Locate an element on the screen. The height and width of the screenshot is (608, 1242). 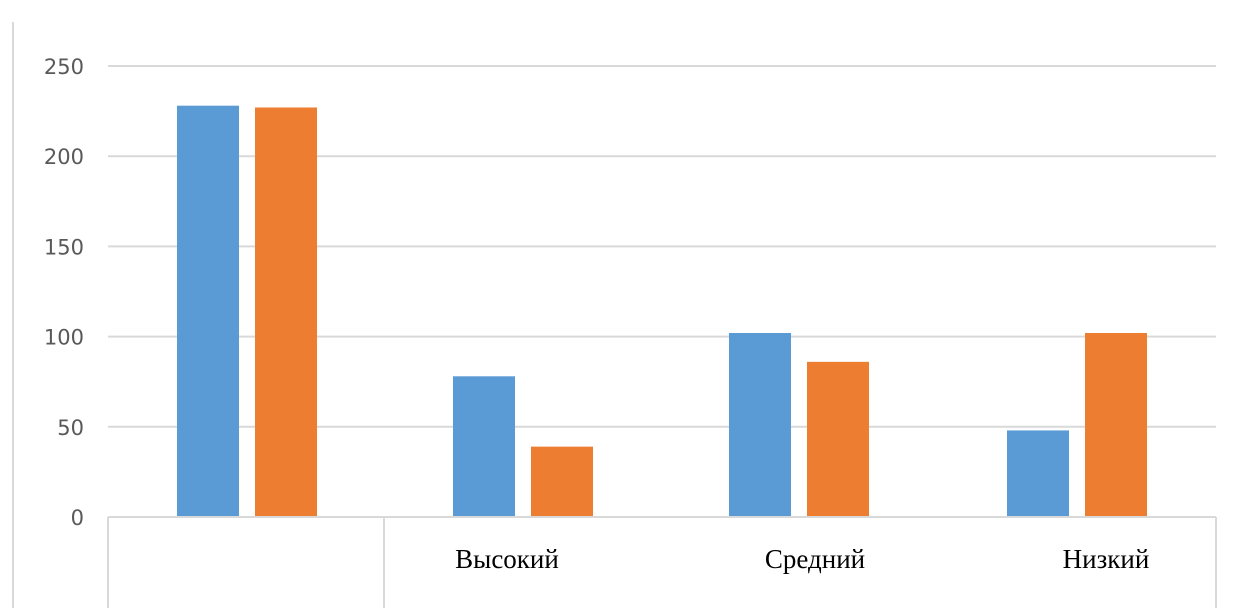
y-tick-label: 250 is located at coordinates (64, 67).